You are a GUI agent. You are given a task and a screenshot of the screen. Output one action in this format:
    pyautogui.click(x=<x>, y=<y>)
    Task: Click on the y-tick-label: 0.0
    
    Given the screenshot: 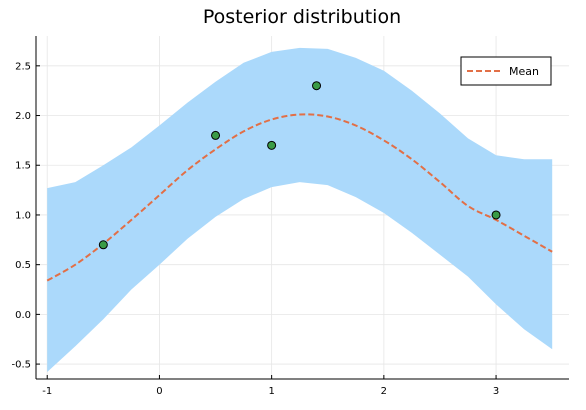 What is the action you would take?
    pyautogui.click(x=23, y=315)
    